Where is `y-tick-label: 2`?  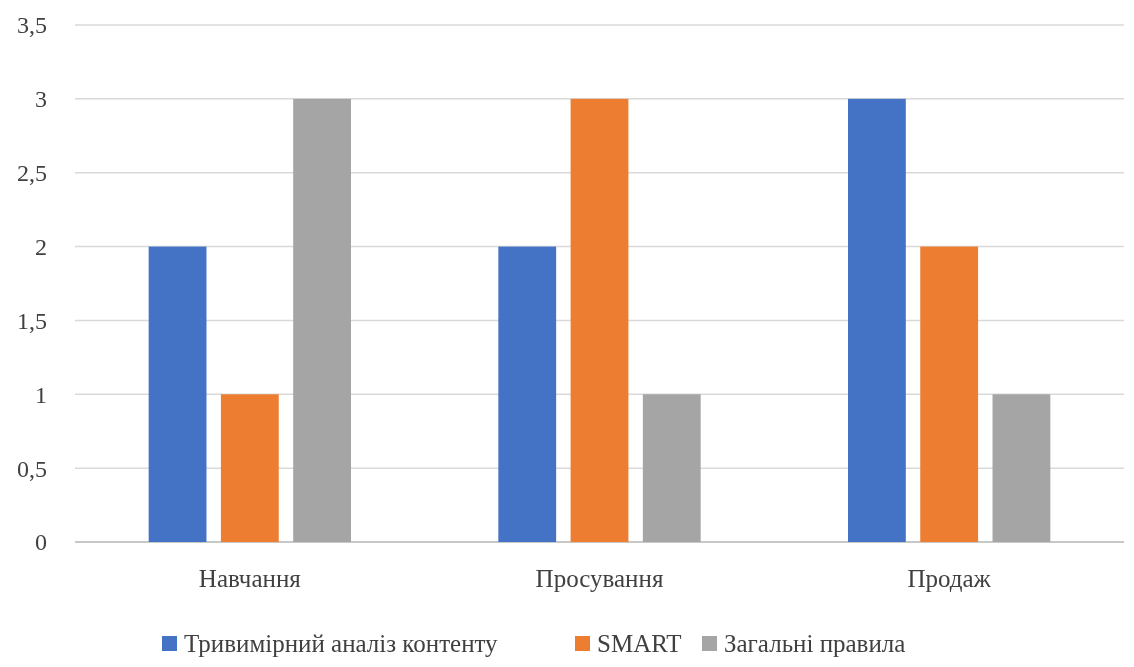 y-tick-label: 2 is located at coordinates (41, 246).